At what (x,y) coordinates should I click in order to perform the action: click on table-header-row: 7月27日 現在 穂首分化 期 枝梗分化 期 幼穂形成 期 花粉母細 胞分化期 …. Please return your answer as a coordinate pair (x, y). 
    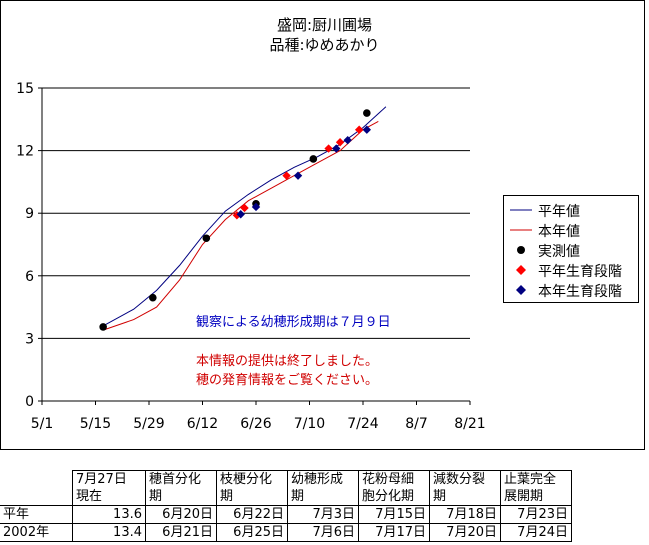
    Looking at the image, I should click on (286, 488).